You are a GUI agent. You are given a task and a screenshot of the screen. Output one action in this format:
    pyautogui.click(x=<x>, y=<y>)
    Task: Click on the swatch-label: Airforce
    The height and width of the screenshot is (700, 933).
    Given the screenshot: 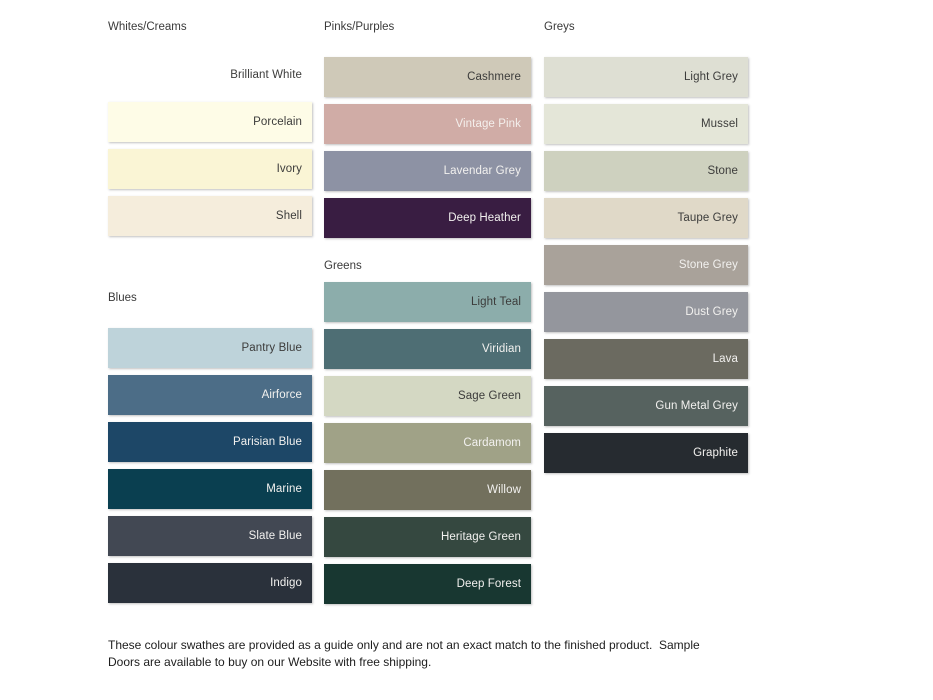 What is the action you would take?
    pyautogui.click(x=281, y=395)
    